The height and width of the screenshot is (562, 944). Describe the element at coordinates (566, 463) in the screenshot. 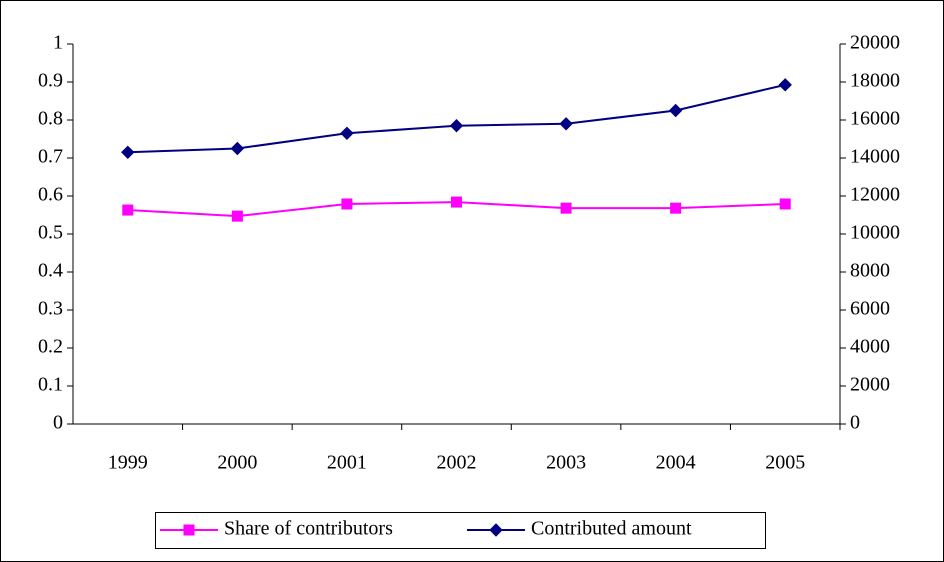

I see `x-tick-label: 2003` at that location.